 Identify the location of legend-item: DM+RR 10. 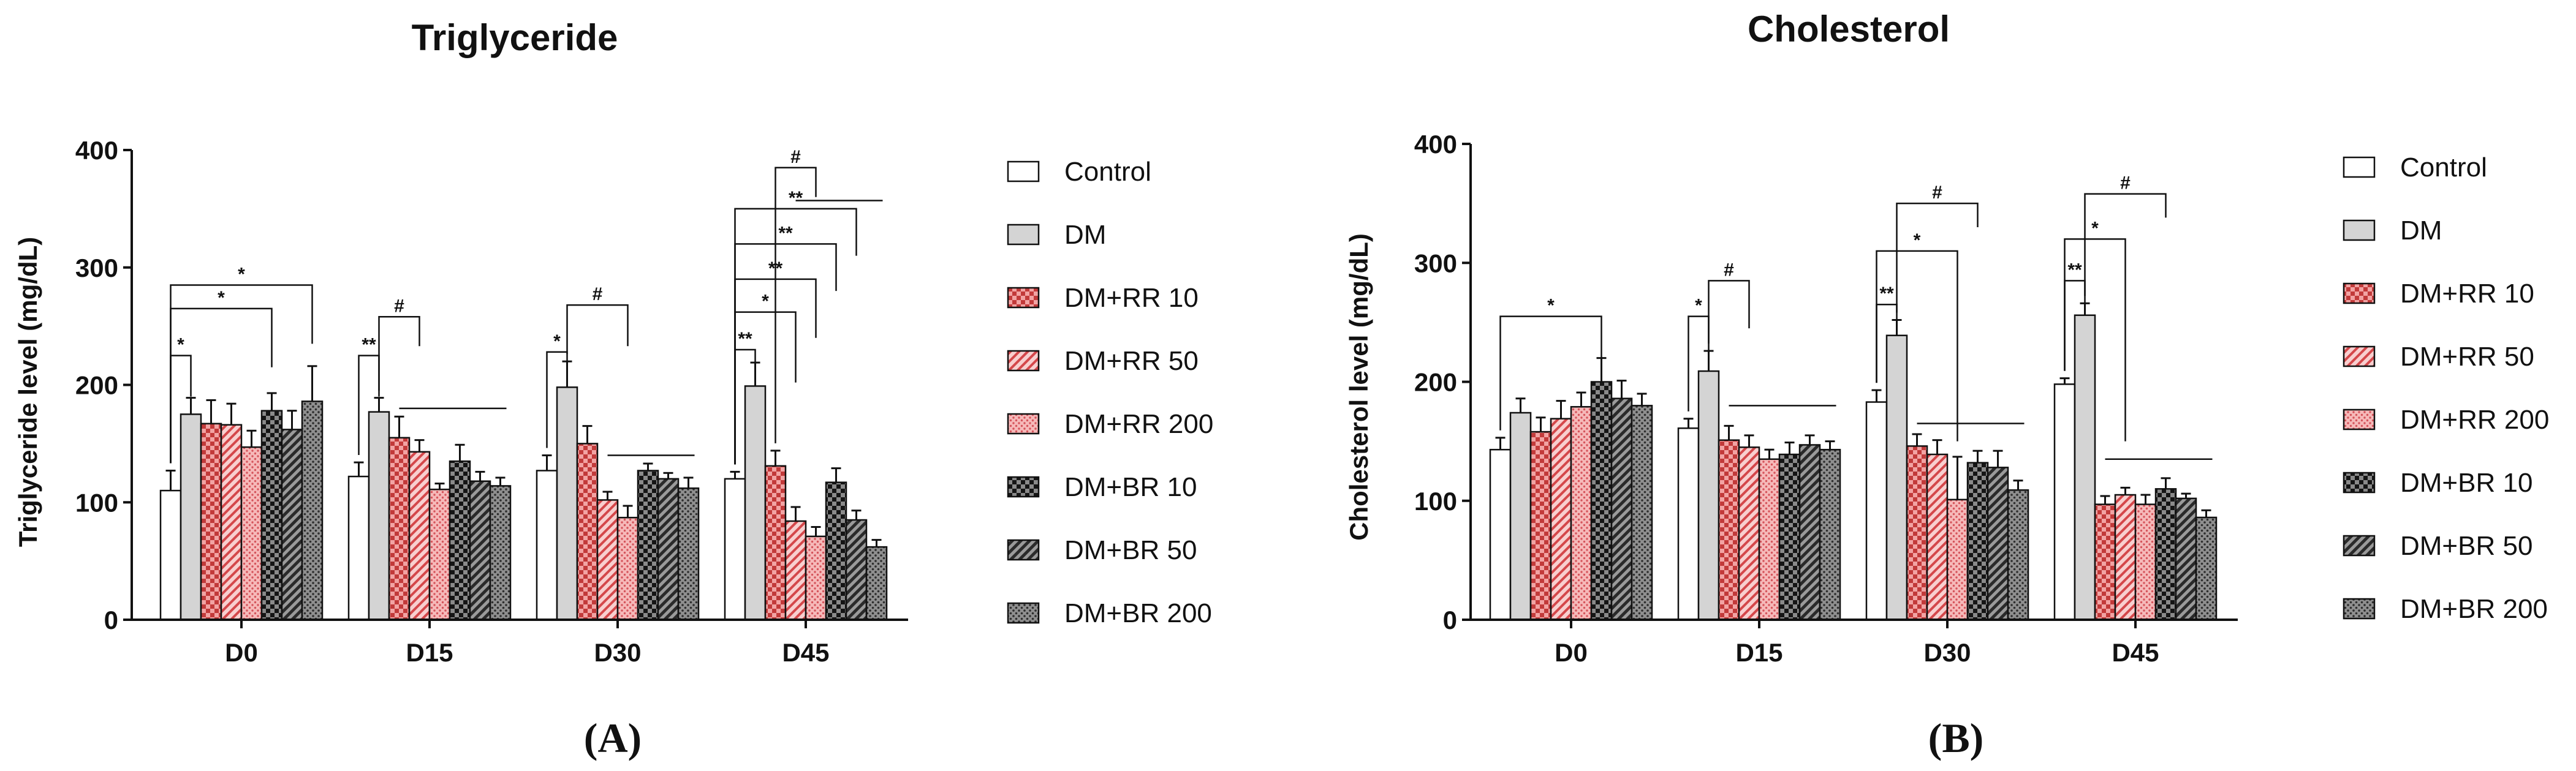
(1103, 298).